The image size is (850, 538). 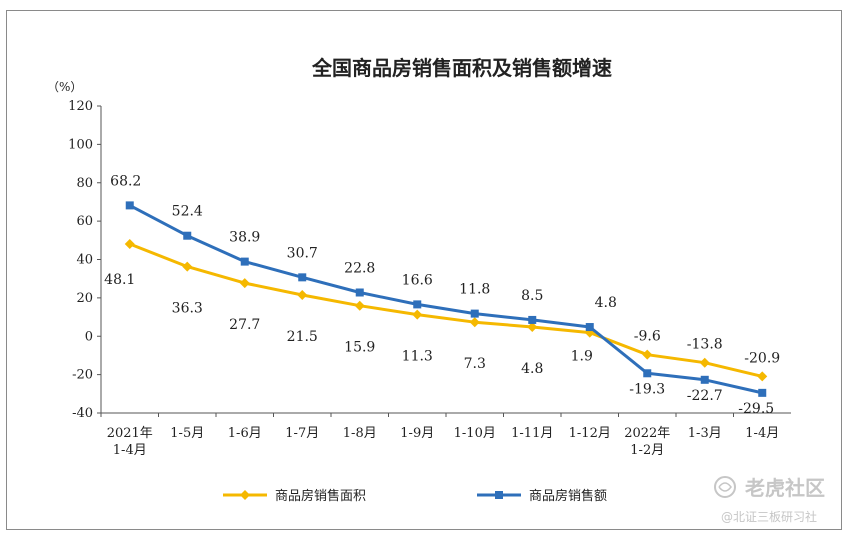 What do you see at coordinates (302, 253) in the screenshot?
I see `data-label-1: 30.7` at bounding box center [302, 253].